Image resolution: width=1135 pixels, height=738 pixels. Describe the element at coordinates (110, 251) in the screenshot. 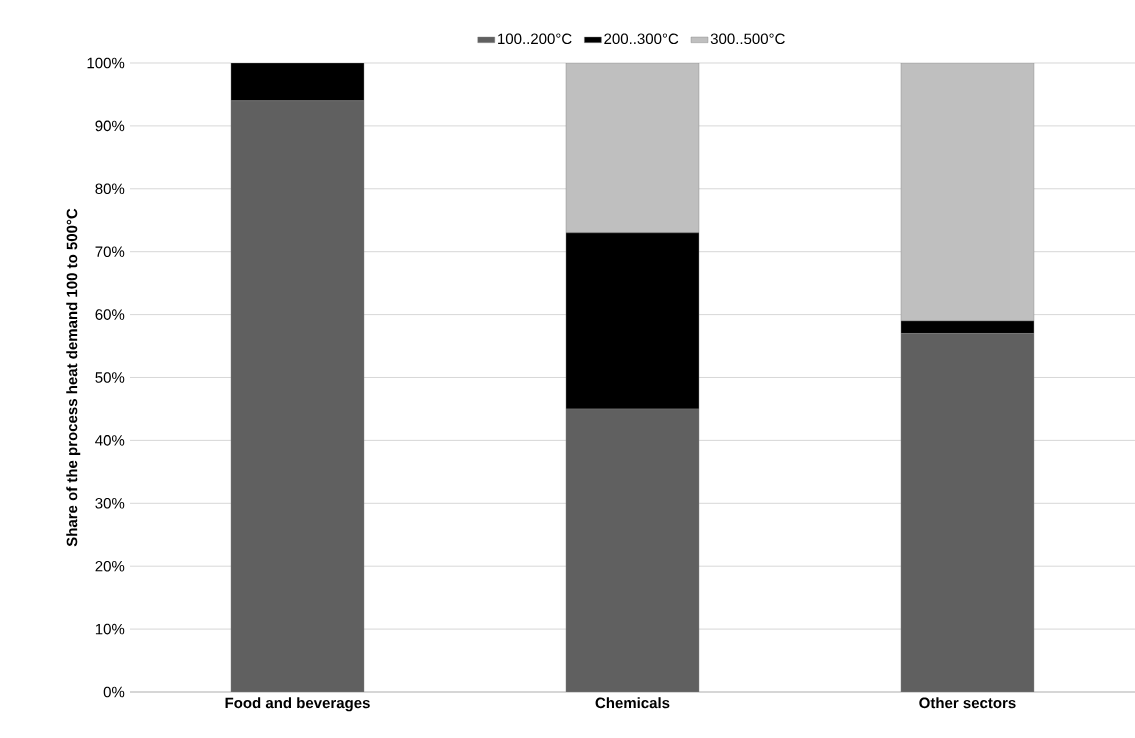

I see `y-tick-label: 70%` at that location.